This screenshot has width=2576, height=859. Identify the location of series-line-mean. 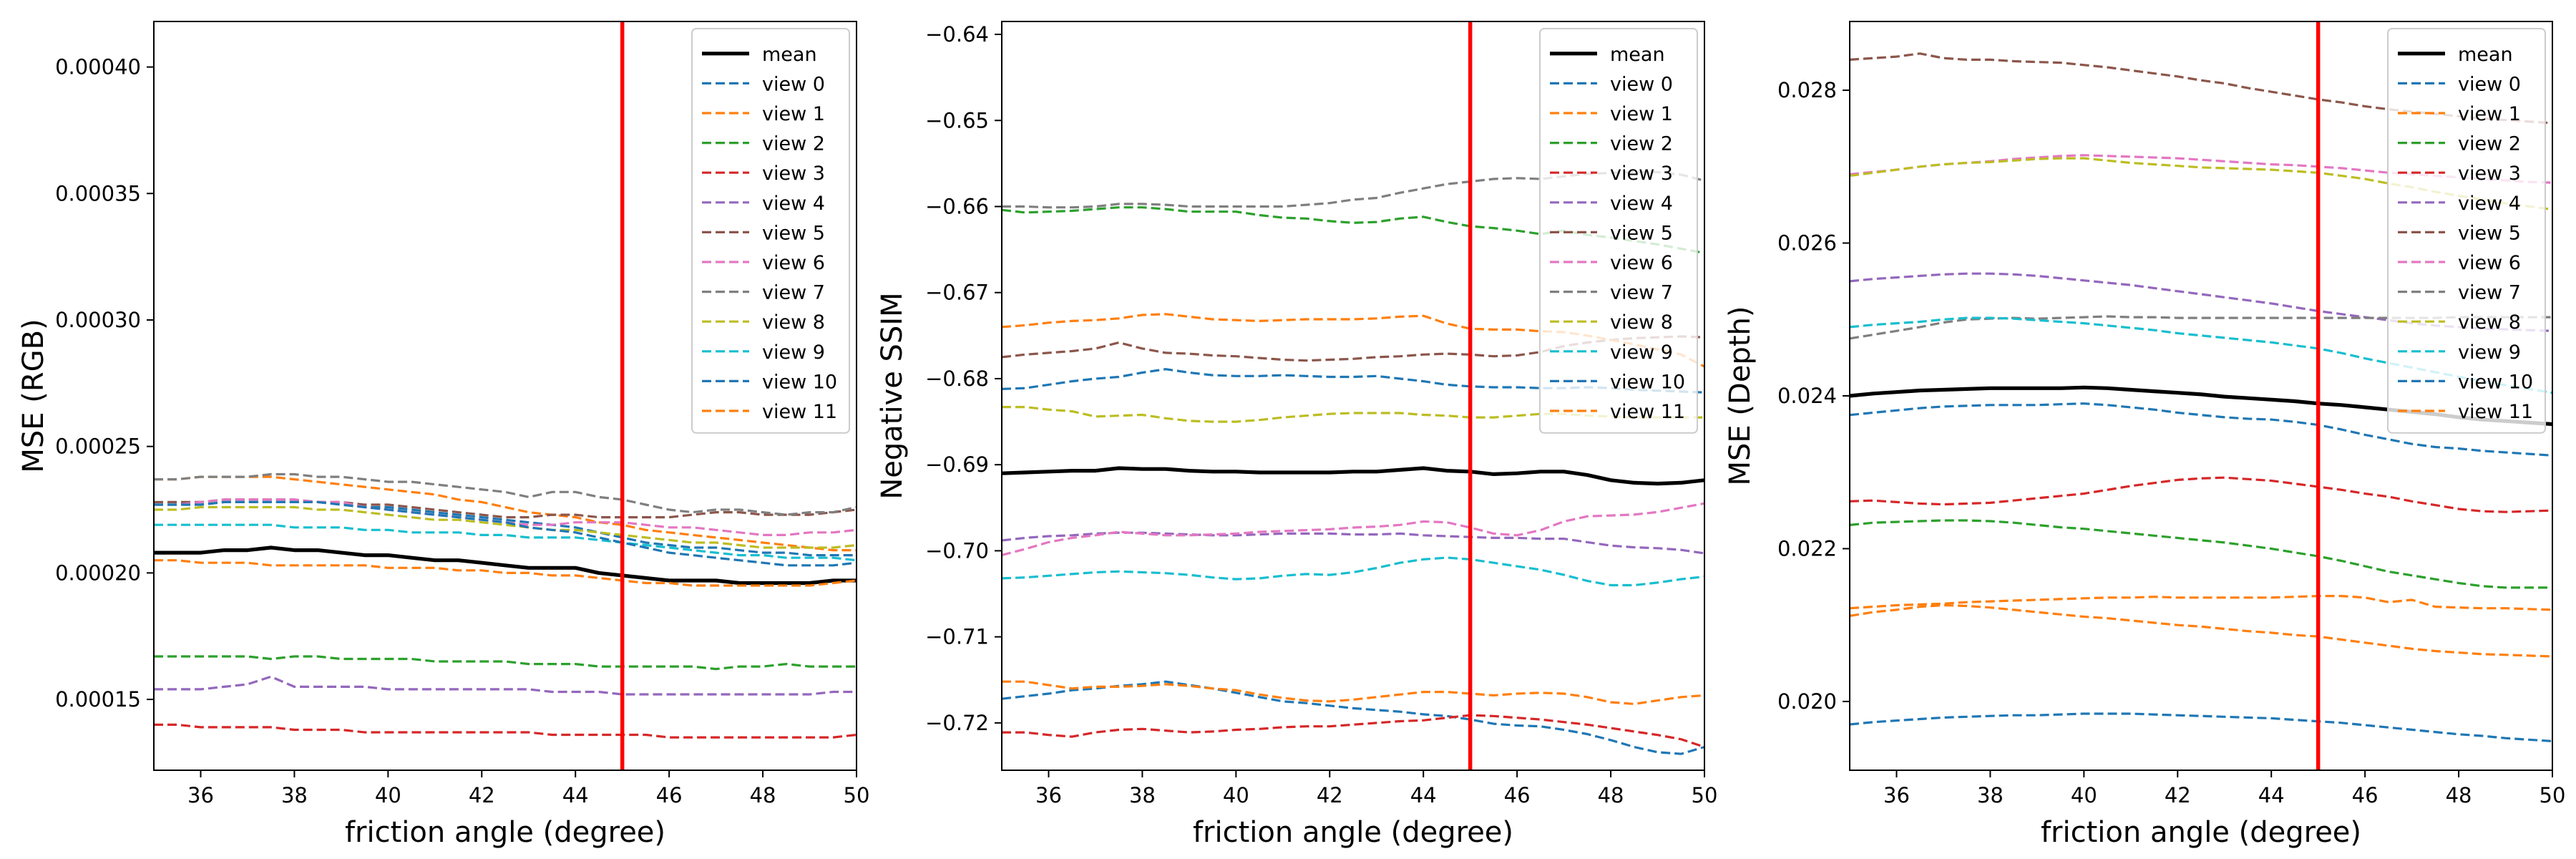
(505, 565).